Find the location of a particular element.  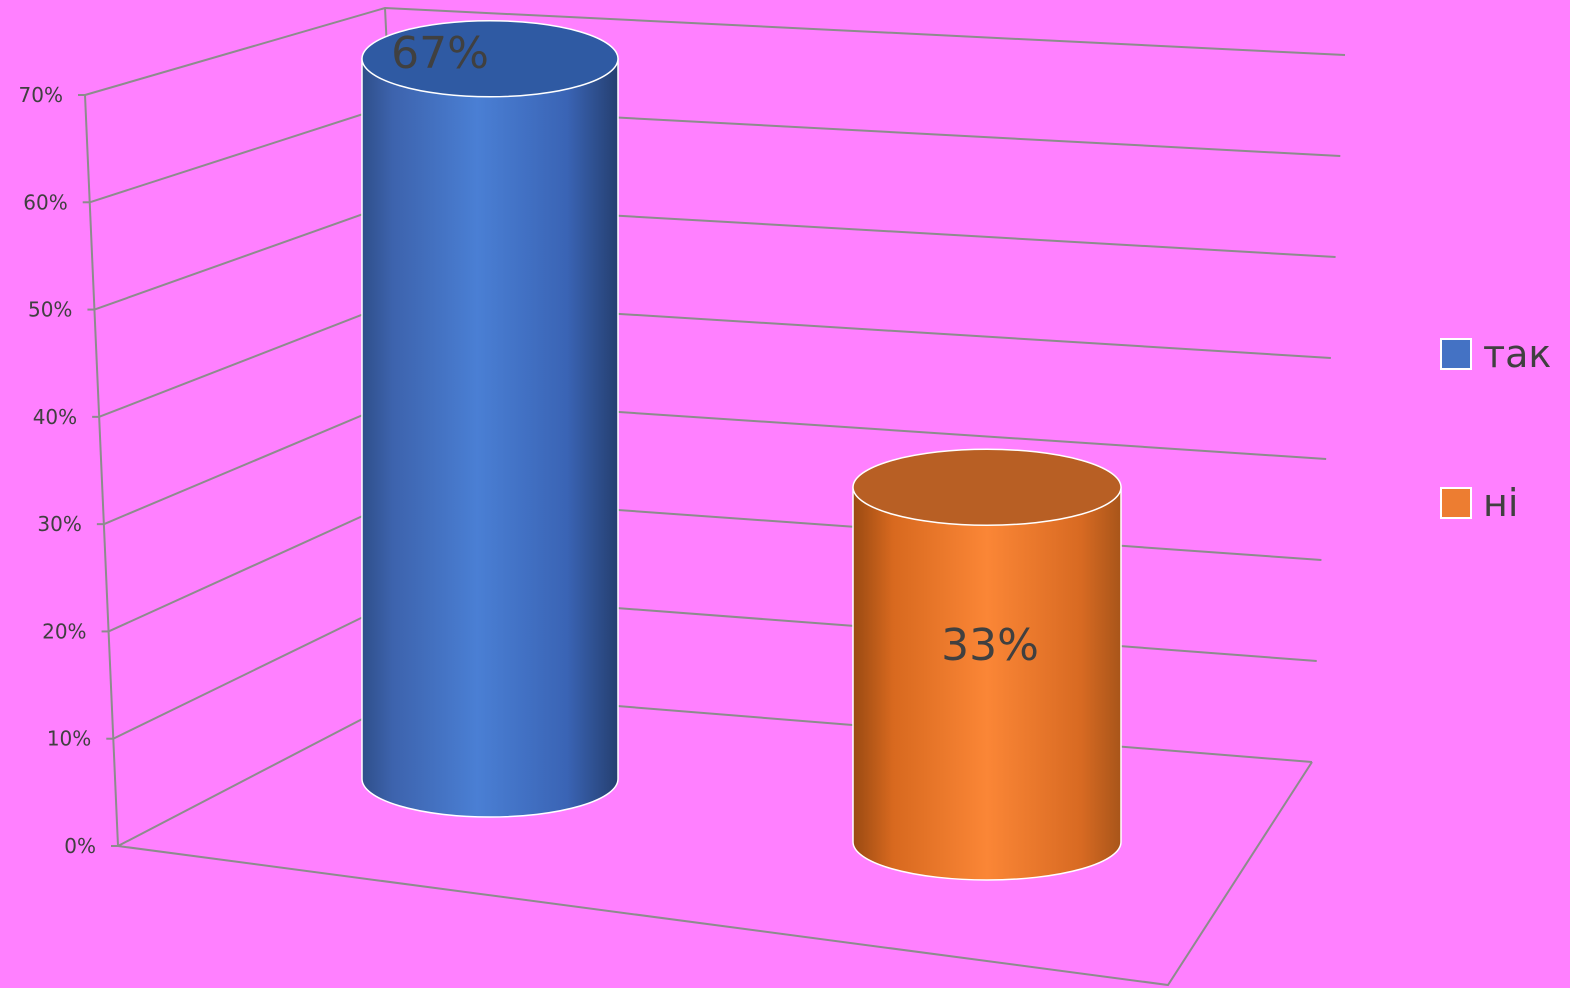

legend-label: так is located at coordinates (1517, 354).